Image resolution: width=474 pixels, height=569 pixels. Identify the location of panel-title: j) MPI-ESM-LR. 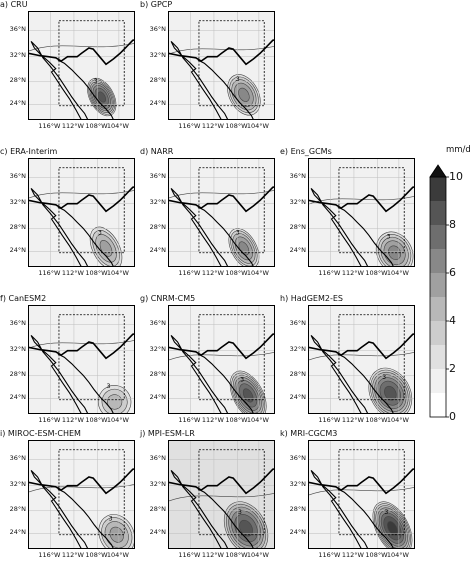
(167, 433).